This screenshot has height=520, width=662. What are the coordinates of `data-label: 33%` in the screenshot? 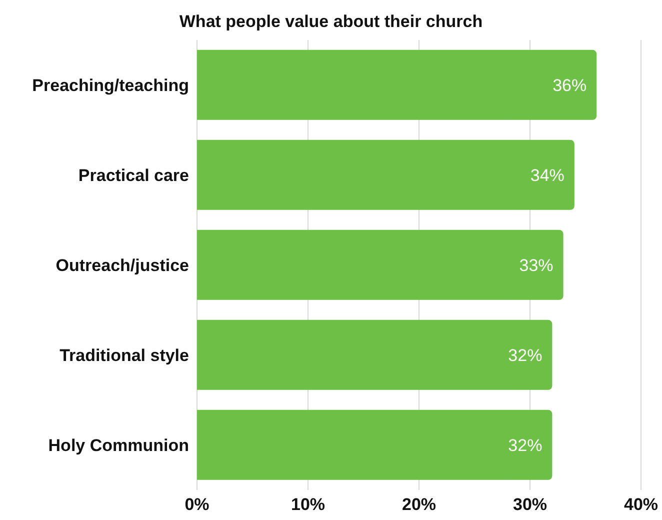 It's located at (536, 265).